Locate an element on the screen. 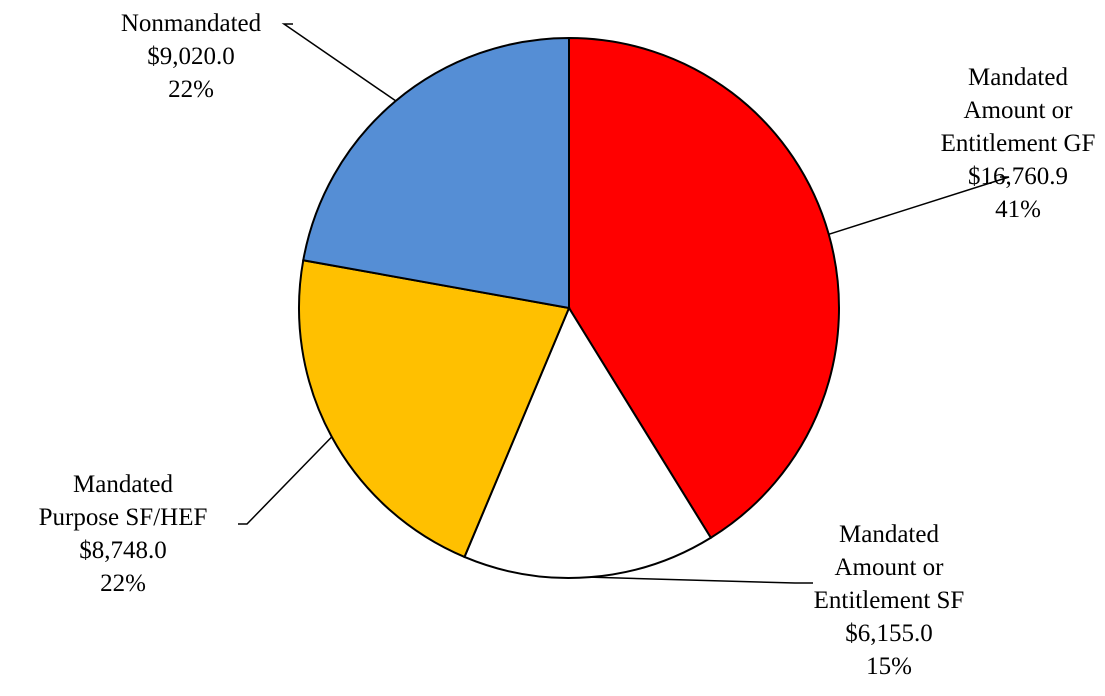  pie-slice-sf is located at coordinates (588, 442).